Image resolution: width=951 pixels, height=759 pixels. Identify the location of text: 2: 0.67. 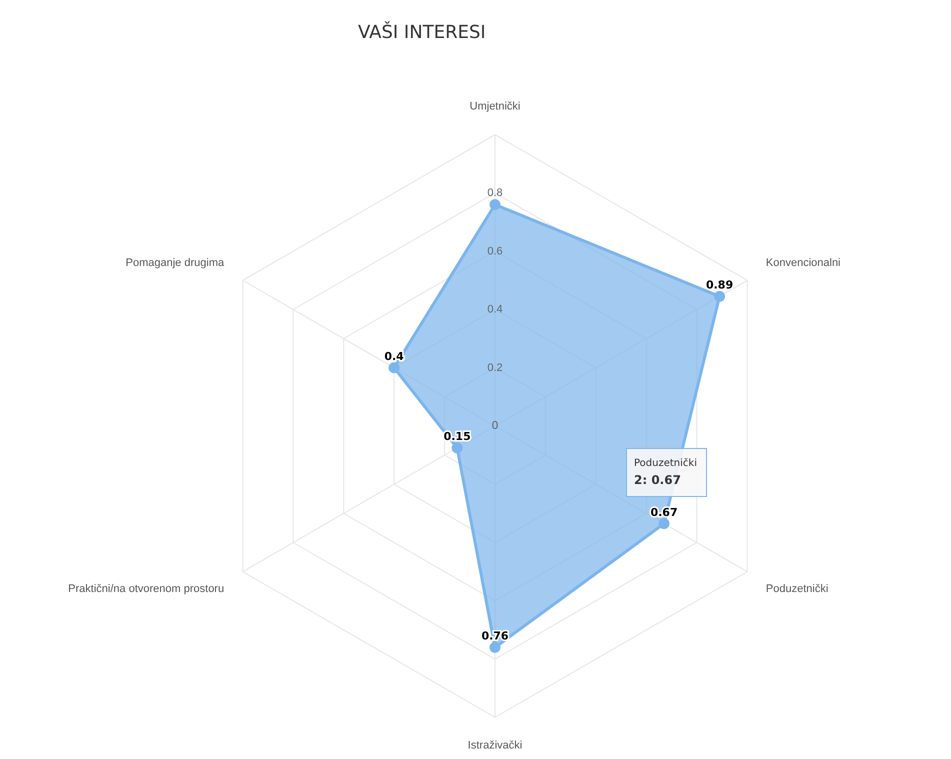
(657, 480).